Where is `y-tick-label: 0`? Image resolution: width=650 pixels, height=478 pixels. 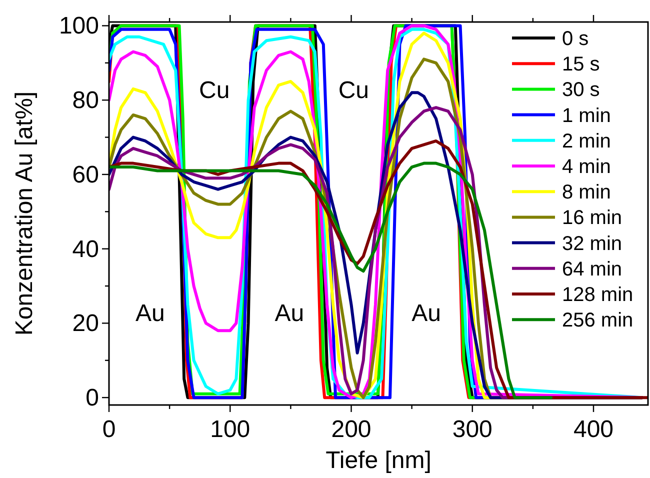 y-tick-label: 0 is located at coordinates (92, 398).